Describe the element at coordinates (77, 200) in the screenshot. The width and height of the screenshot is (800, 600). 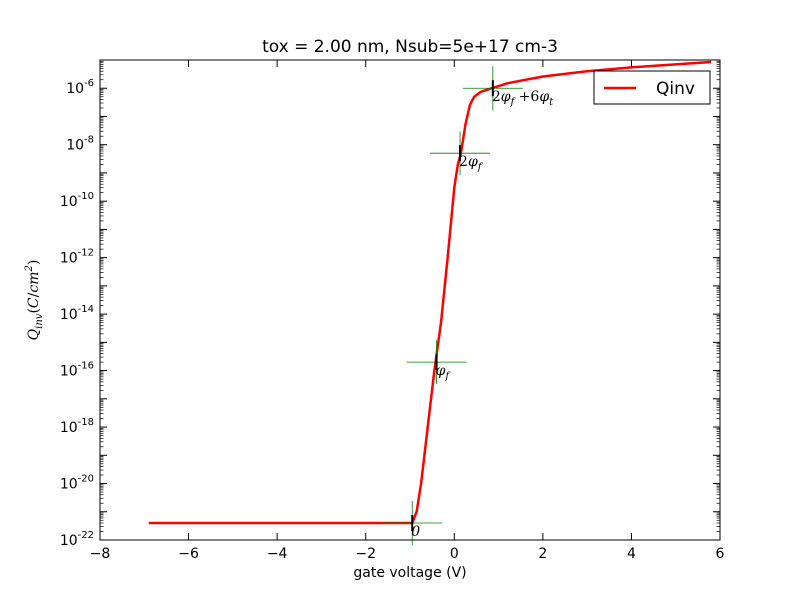
I see `y-tick-label: 10⁻¹⁰` at that location.